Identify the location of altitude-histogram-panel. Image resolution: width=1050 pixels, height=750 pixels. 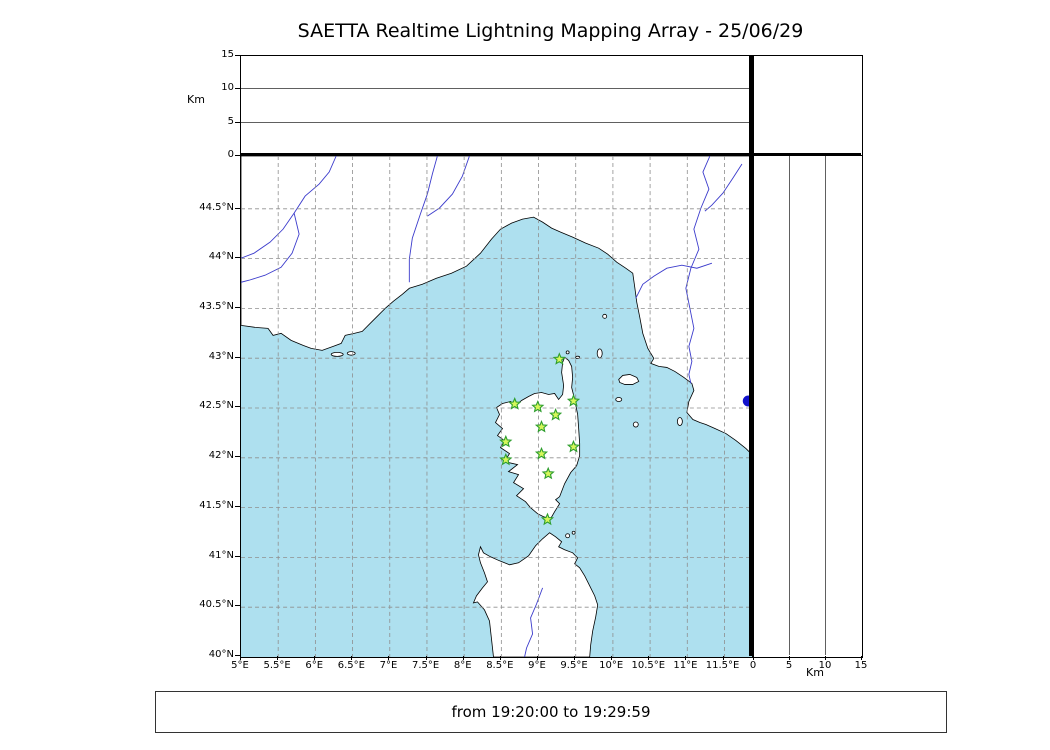
(808, 106).